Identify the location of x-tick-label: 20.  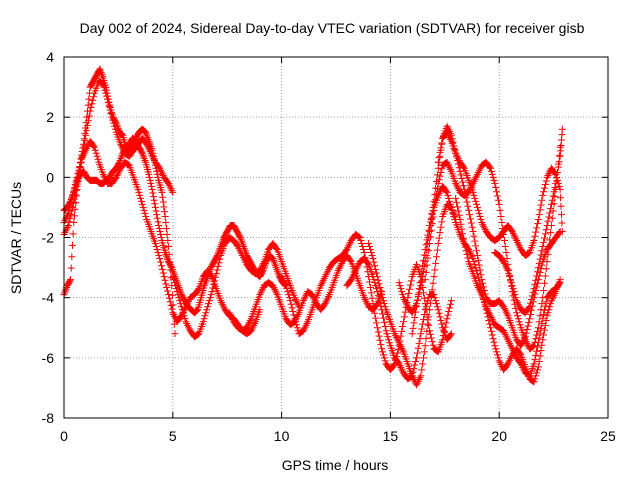
(499, 436).